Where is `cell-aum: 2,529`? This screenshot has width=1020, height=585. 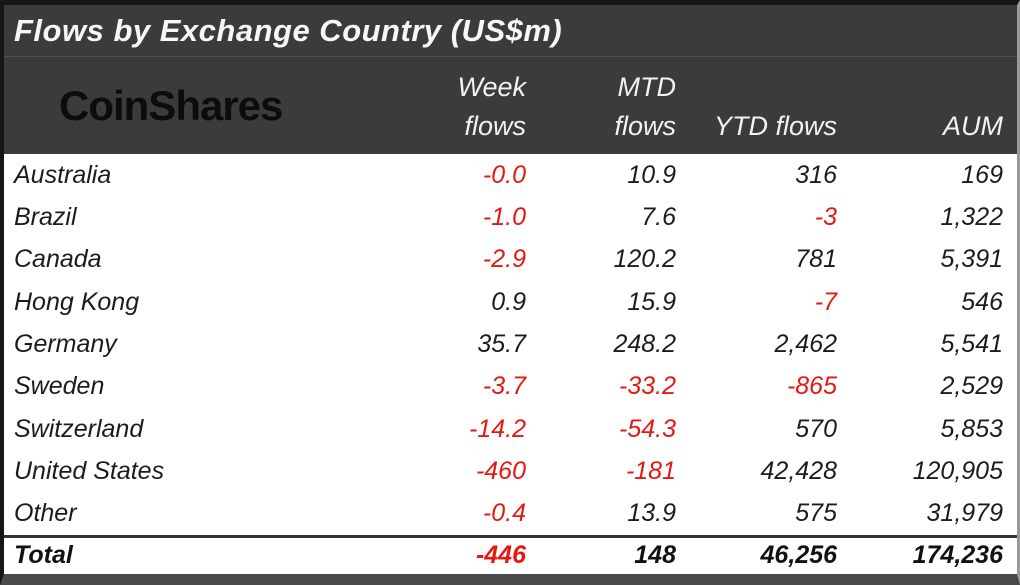
cell-aum: 2,529 is located at coordinates (971, 386).